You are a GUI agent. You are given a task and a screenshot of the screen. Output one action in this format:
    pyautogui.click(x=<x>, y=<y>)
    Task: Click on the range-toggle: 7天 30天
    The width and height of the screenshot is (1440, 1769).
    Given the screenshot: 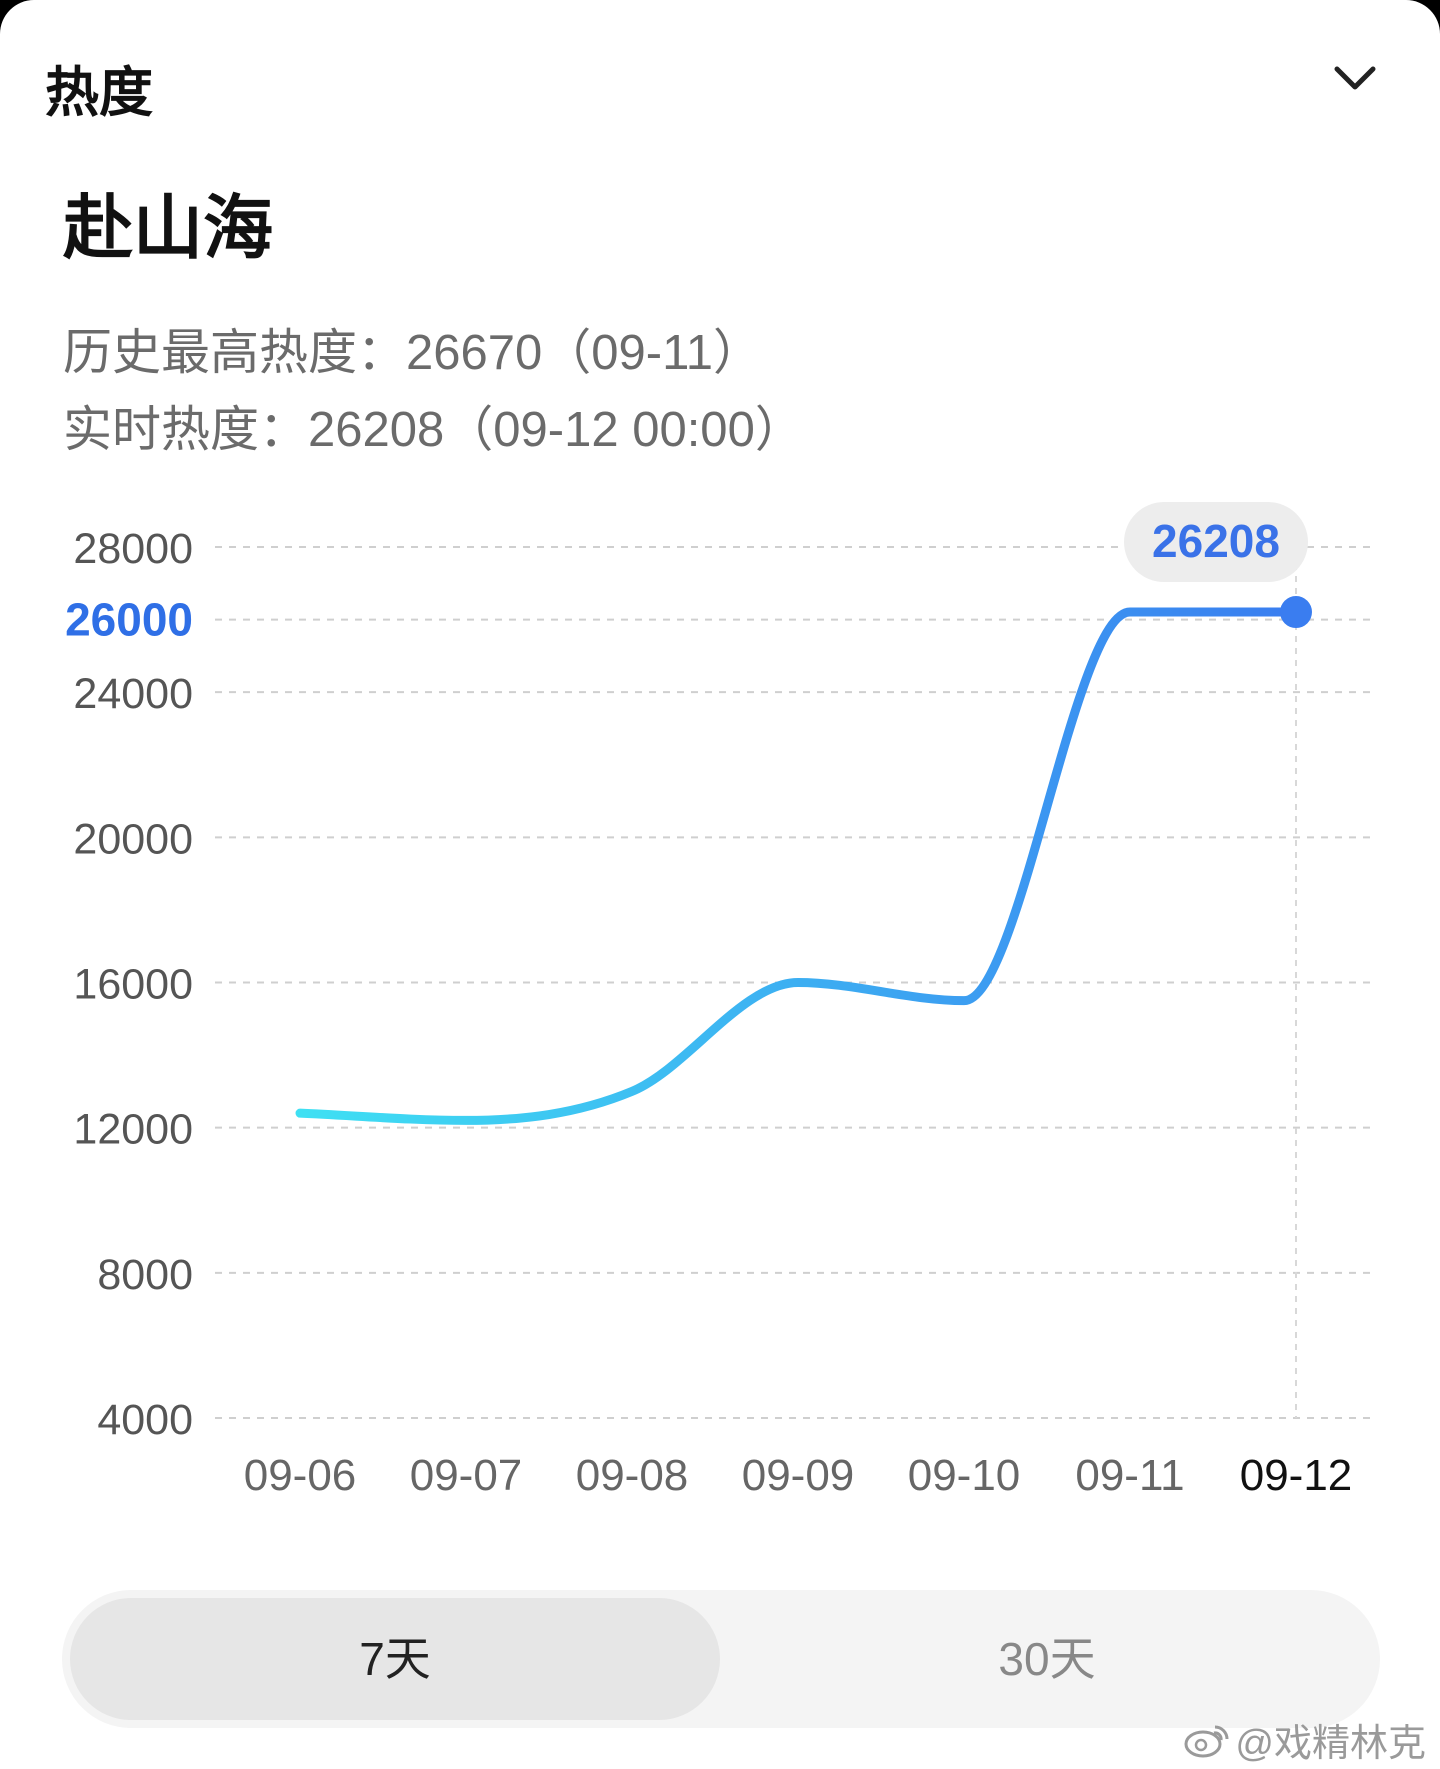 What is the action you would take?
    pyautogui.click(x=721, y=1659)
    